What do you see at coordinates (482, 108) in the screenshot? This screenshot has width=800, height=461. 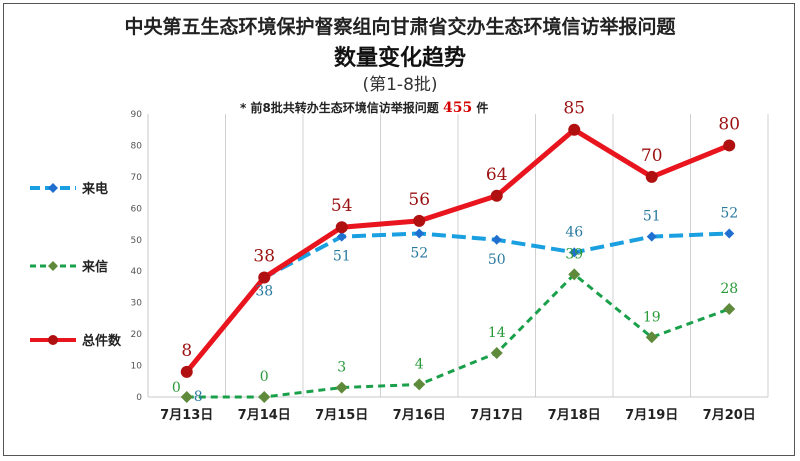 I see `total-note-suffix: 件` at bounding box center [482, 108].